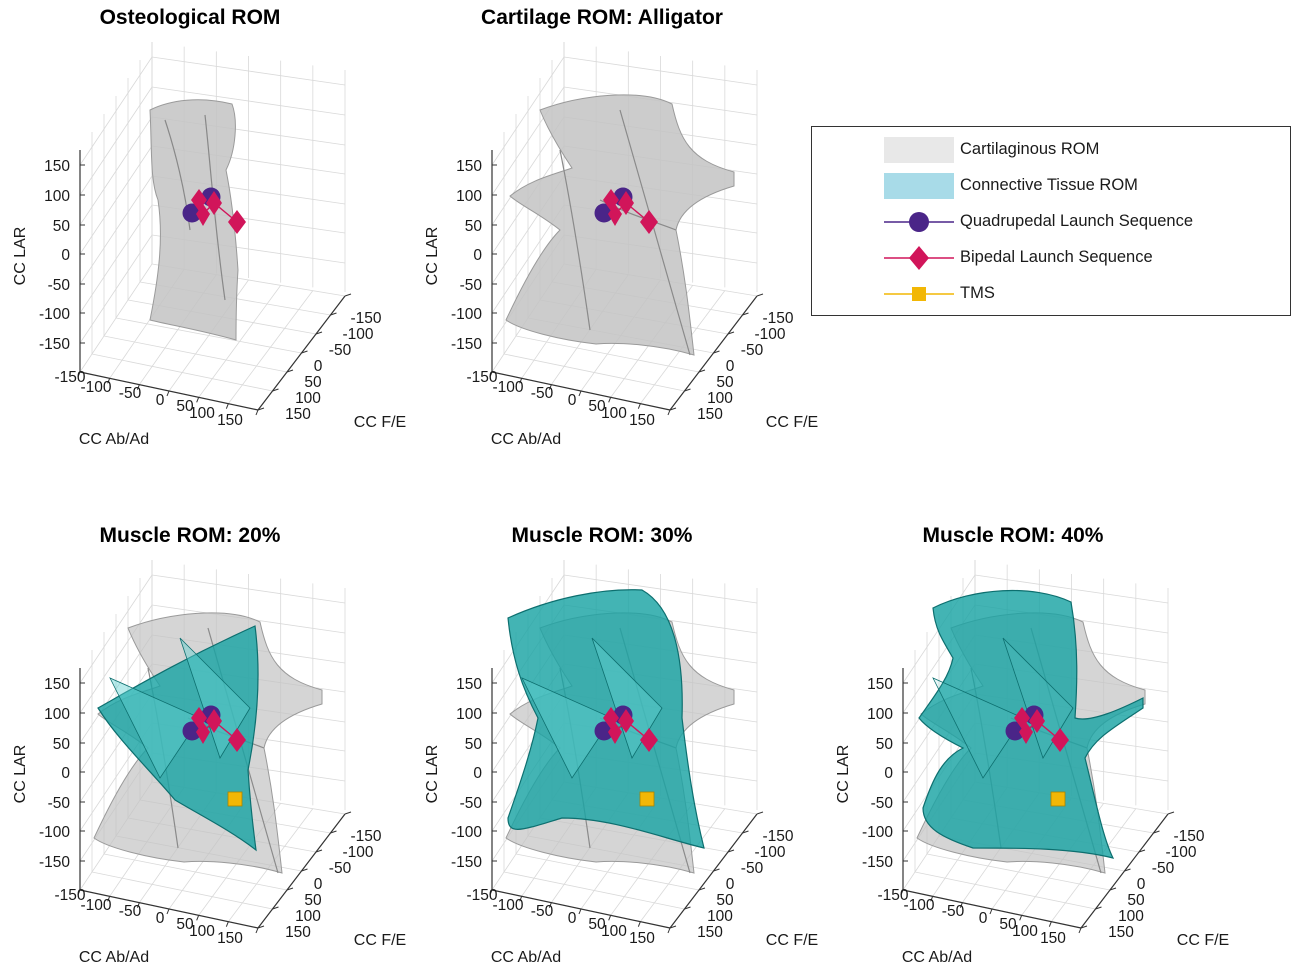 This screenshot has height=966, width=1294. What do you see at coordinates (160, 400) in the screenshot?
I see `x-tick-label: 0` at bounding box center [160, 400].